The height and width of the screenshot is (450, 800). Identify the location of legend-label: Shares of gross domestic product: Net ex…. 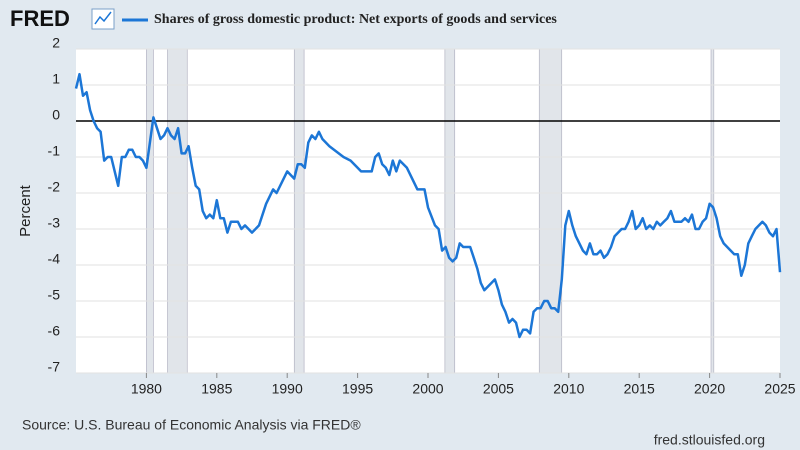
(355, 19).